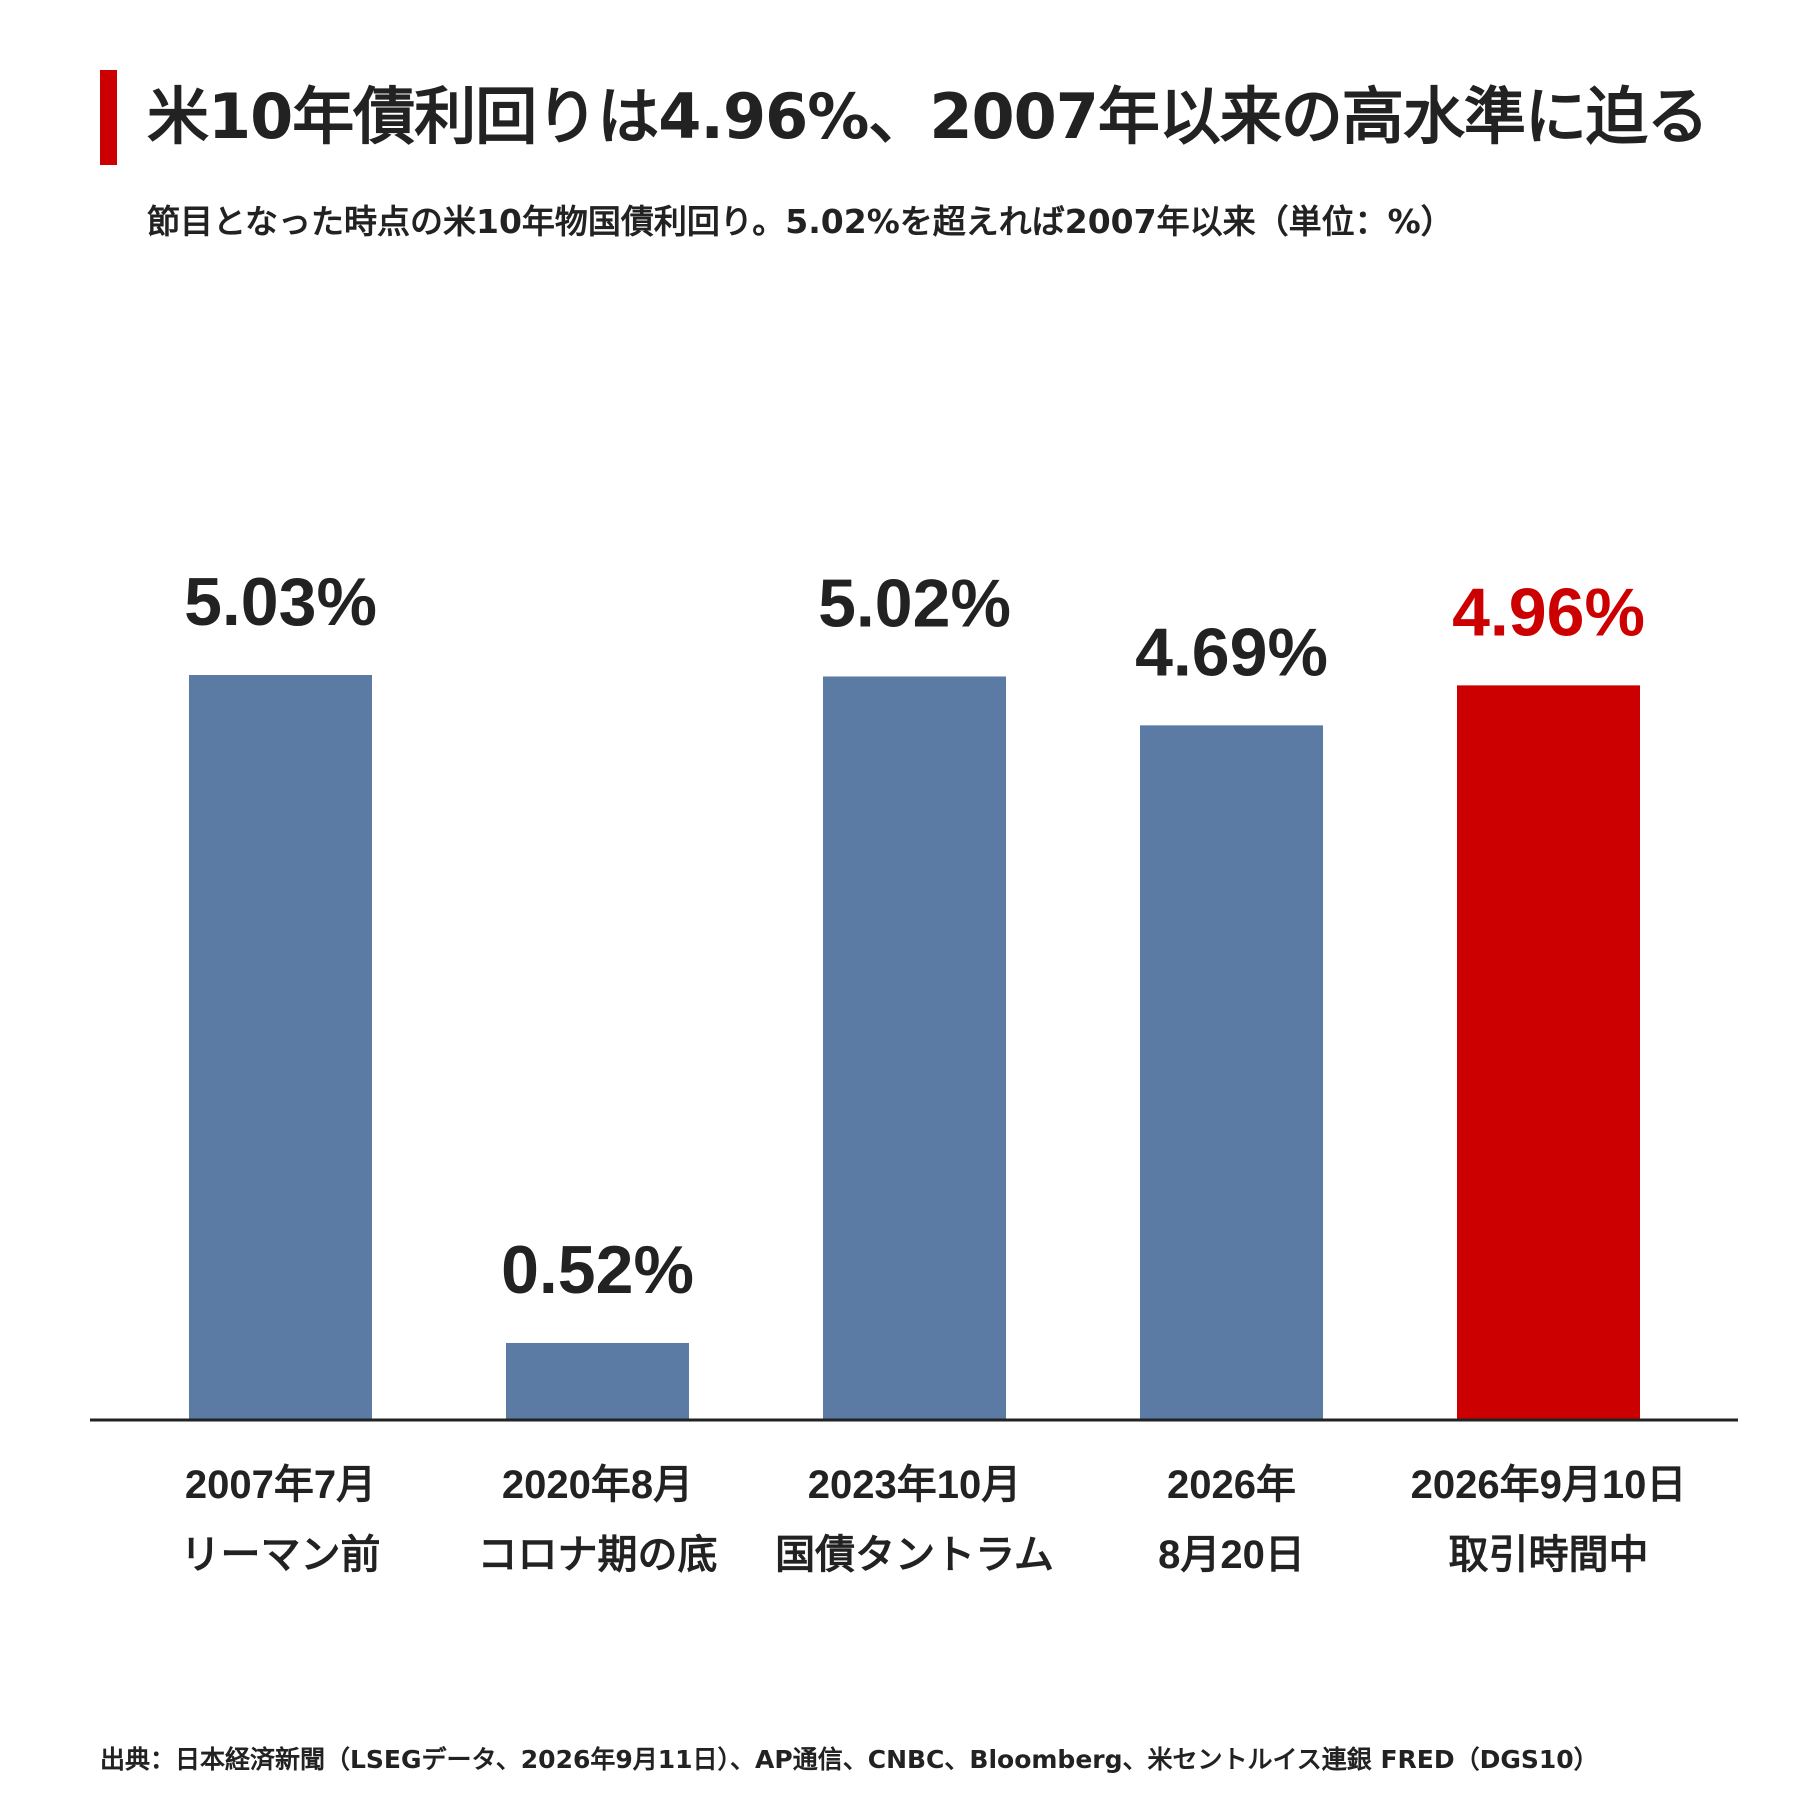 This screenshot has width=1800, height=1800. Describe the element at coordinates (1231, 652) in the screenshot. I see `data-label-4: 4.69%` at that location.